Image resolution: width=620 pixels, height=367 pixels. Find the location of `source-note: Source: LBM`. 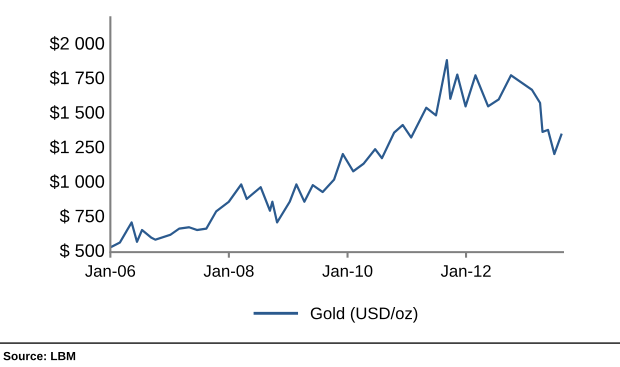

source-note: Source: LBM is located at coordinates (39, 356).